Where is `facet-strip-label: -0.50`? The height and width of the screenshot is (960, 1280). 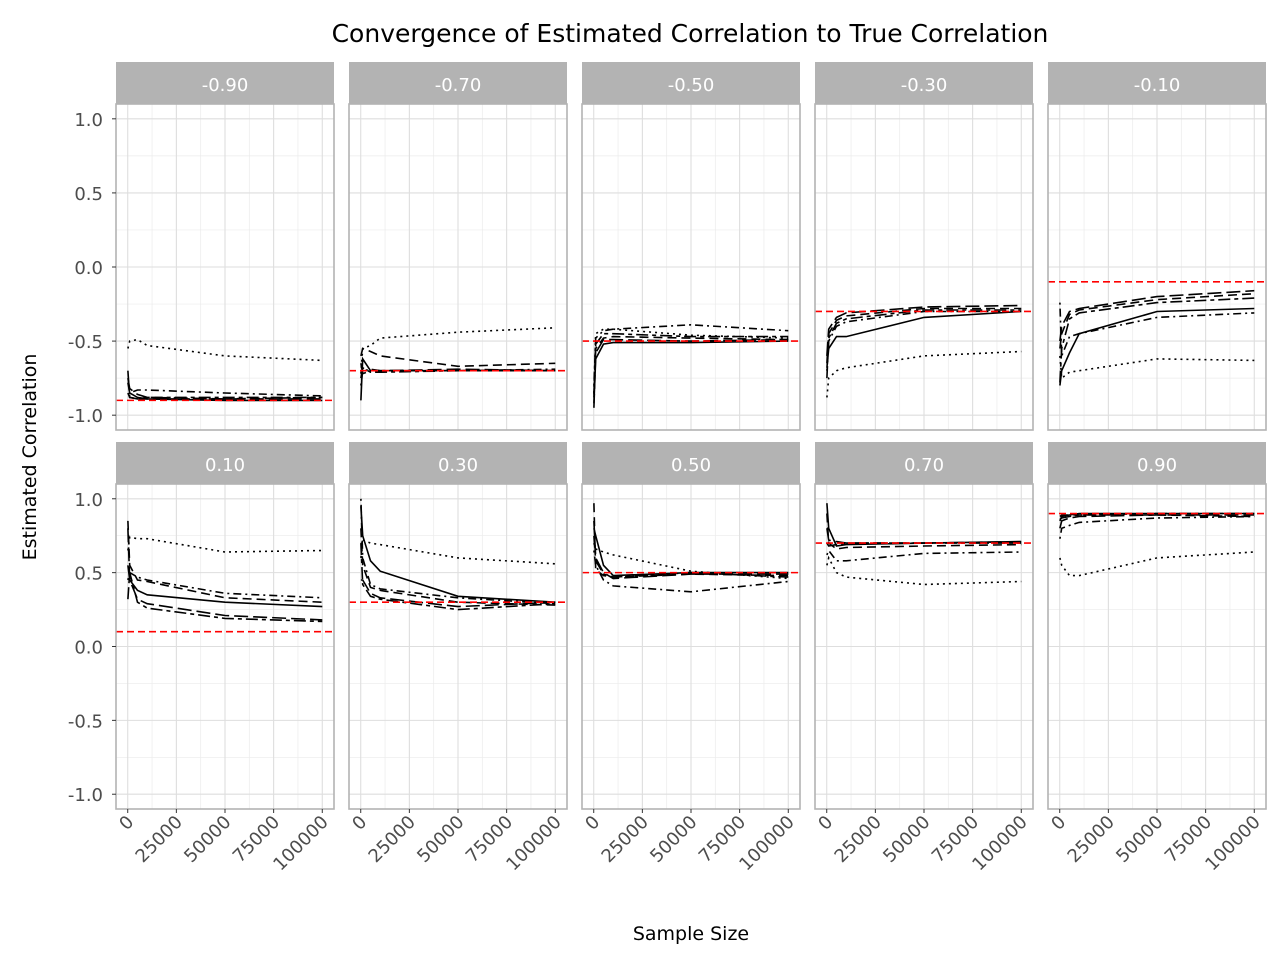
facet-strip-label: -0.50 is located at coordinates (691, 85).